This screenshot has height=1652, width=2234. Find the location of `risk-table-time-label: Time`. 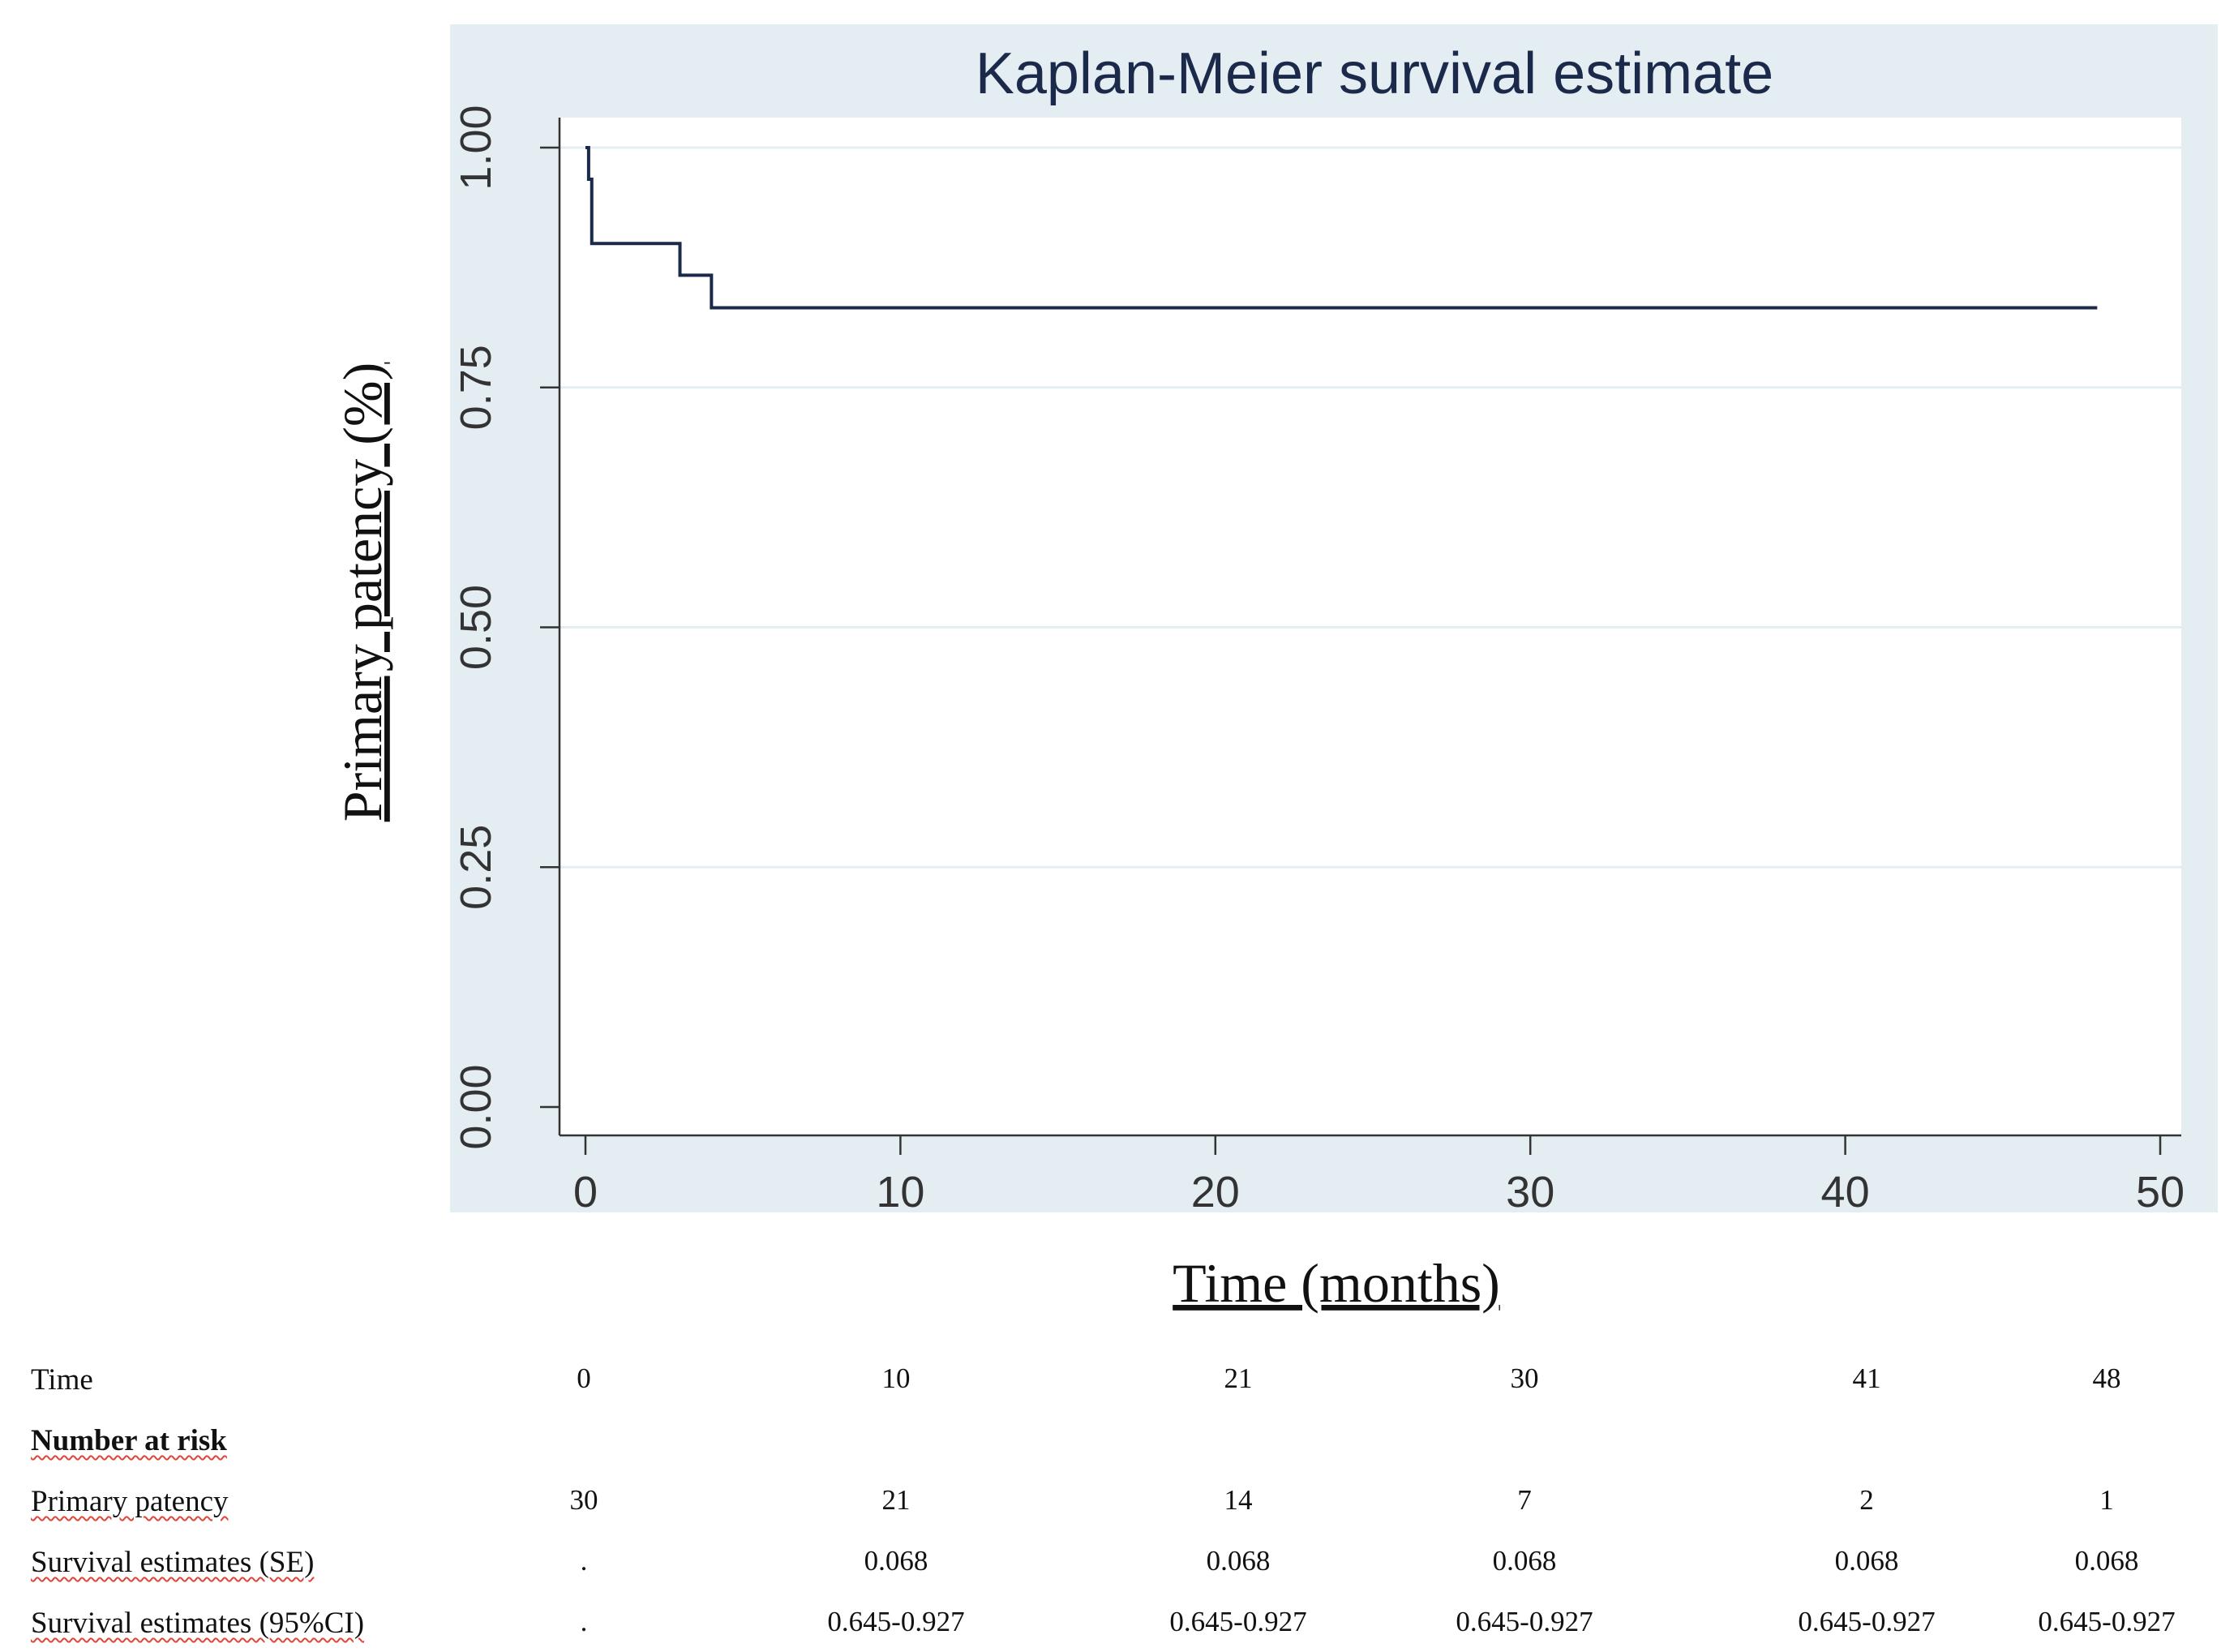

risk-table-time-label: Time is located at coordinates (62, 1380).